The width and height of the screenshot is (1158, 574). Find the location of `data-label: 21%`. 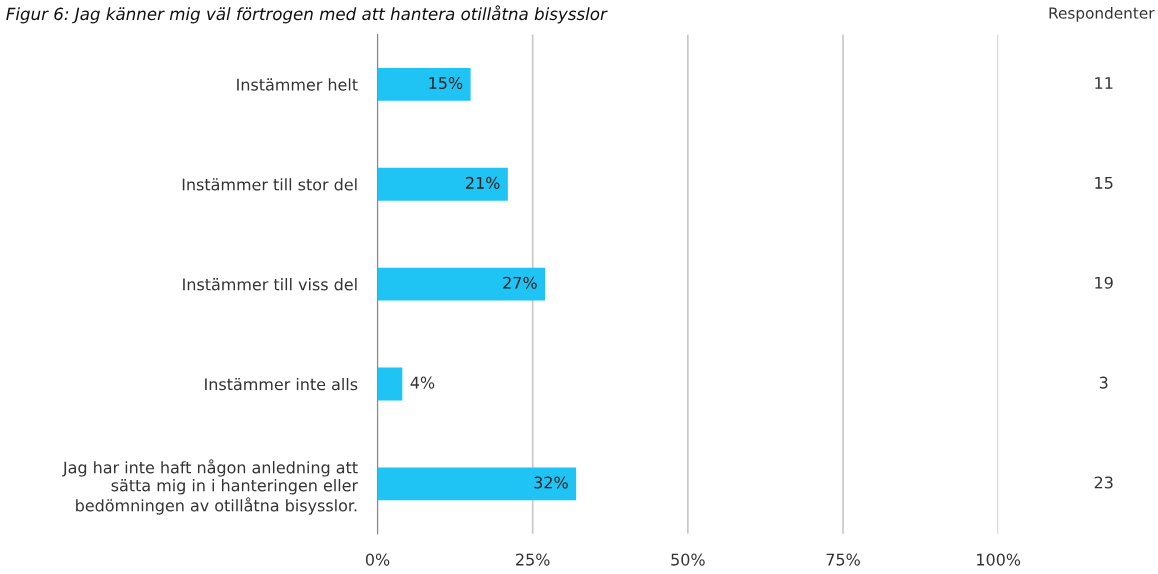

data-label: 21% is located at coordinates (483, 182).